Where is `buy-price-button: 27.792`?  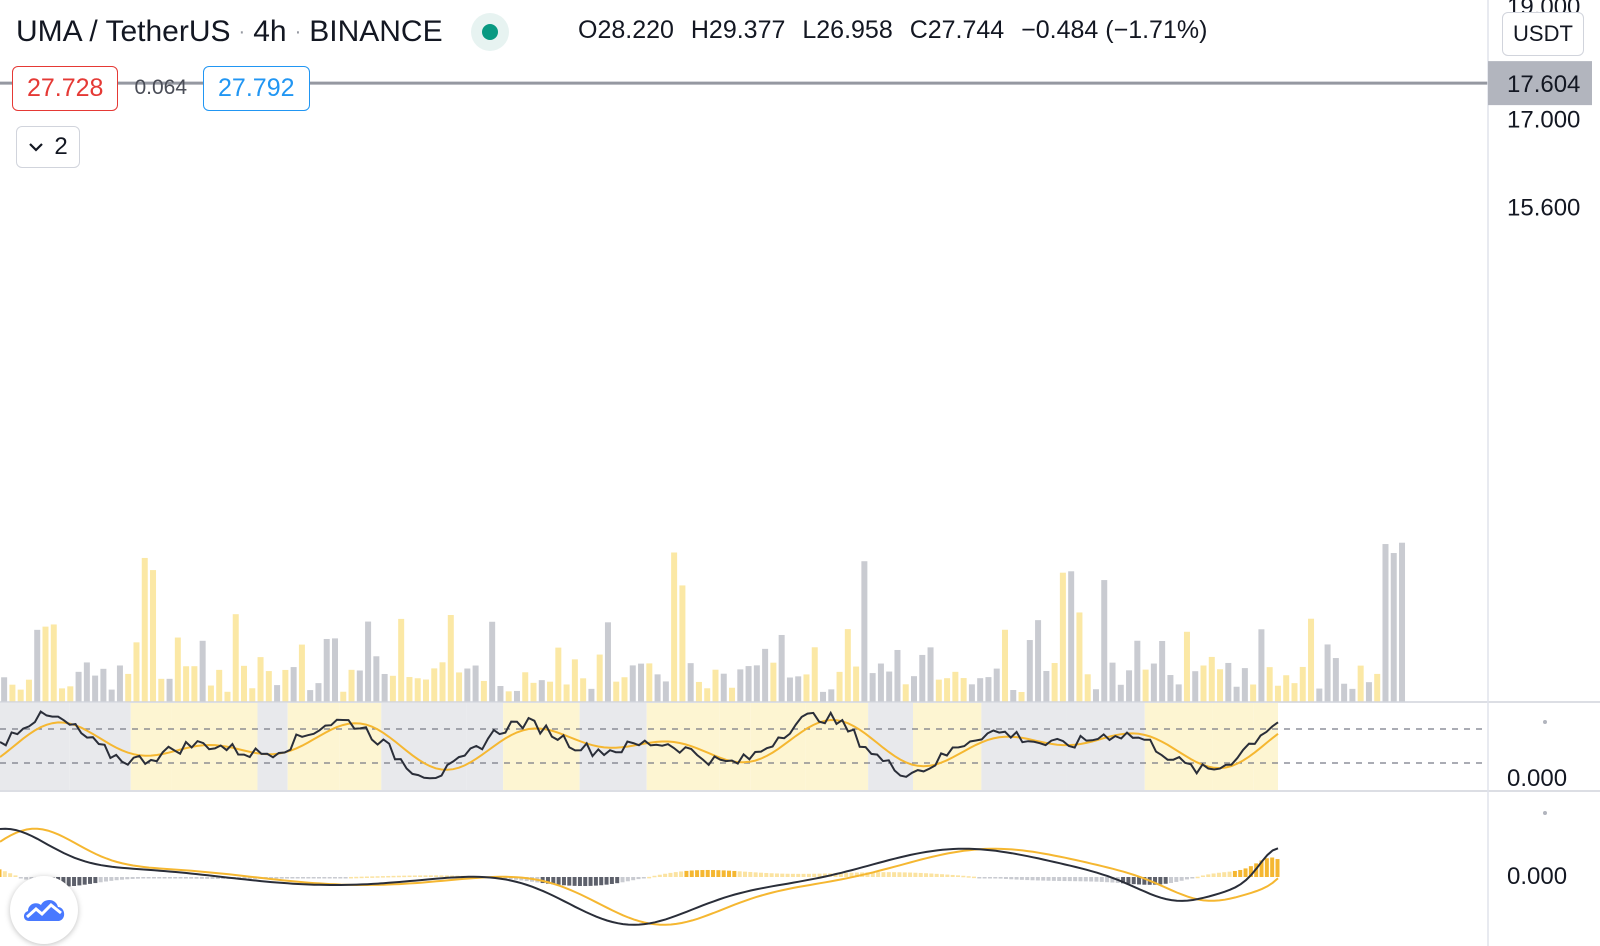
buy-price-button: 27.792 is located at coordinates (256, 88).